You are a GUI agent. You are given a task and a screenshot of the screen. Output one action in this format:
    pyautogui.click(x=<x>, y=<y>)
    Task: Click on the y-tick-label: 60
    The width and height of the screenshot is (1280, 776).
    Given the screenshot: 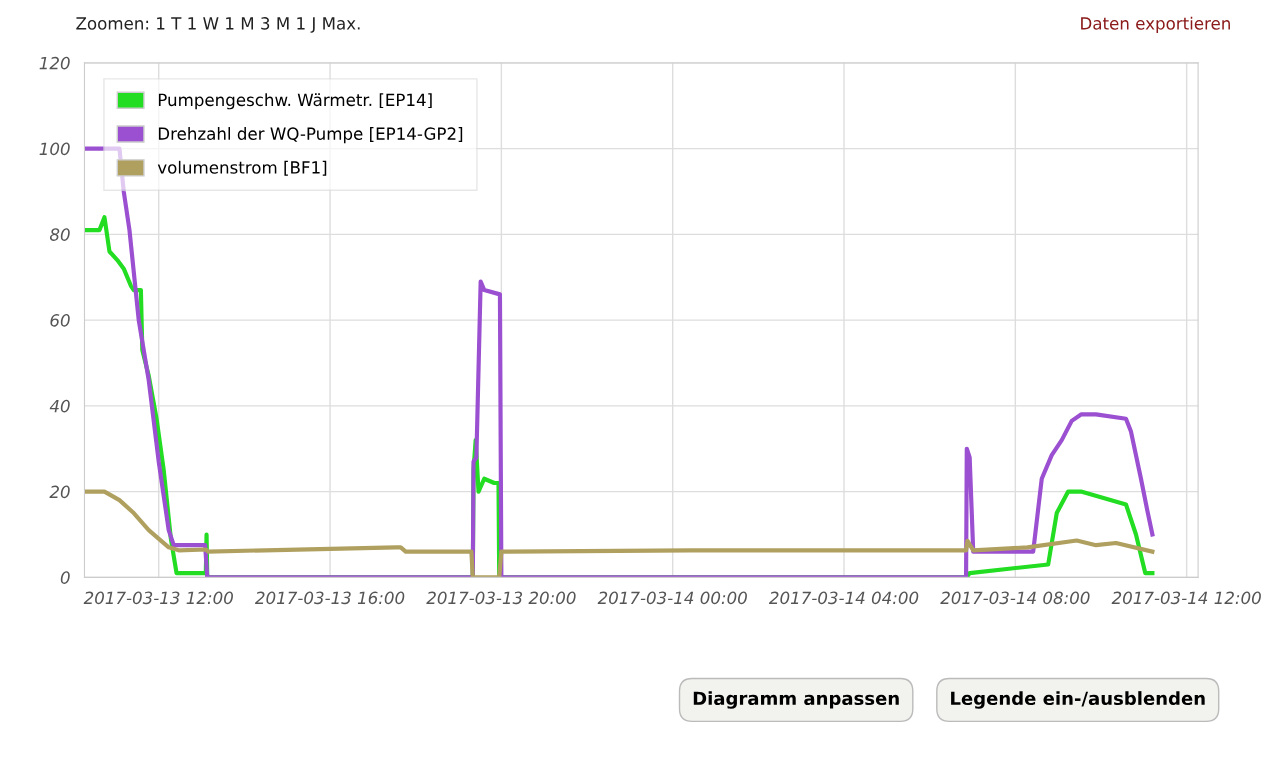 What is the action you would take?
    pyautogui.click(x=60, y=320)
    